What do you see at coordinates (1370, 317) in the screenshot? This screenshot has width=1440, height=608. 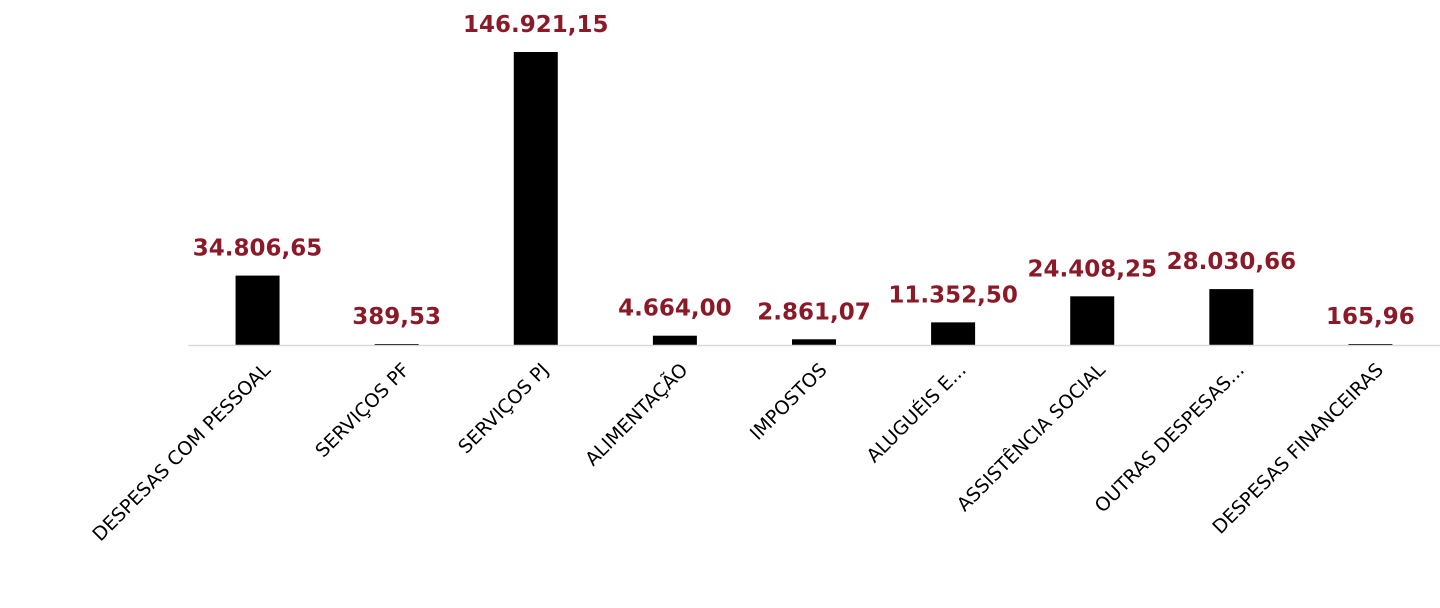 I see `data-label-9: 165,96` at bounding box center [1370, 317].